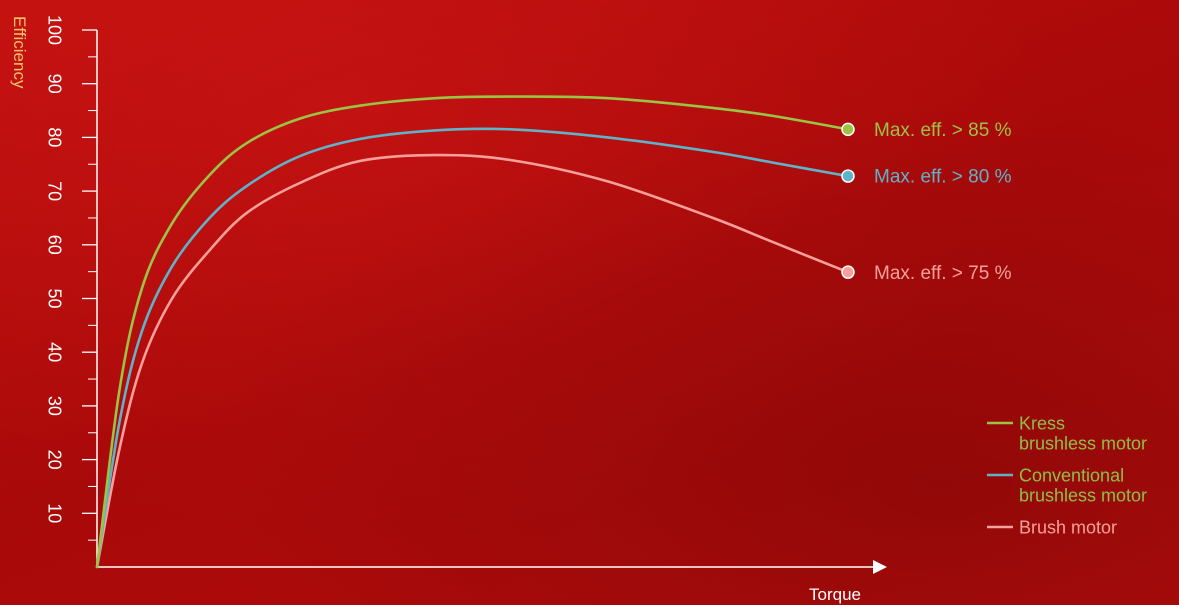  Describe the element at coordinates (943, 130) in the screenshot. I see `end-label-kress: Max. eff. > 85 %` at that location.